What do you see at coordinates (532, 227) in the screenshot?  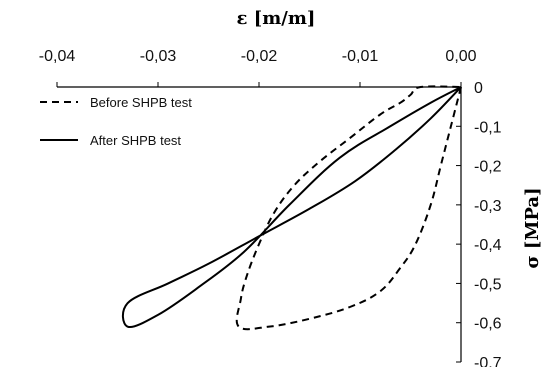 I see `y-axis-title: σ [MPa]` at bounding box center [532, 227].